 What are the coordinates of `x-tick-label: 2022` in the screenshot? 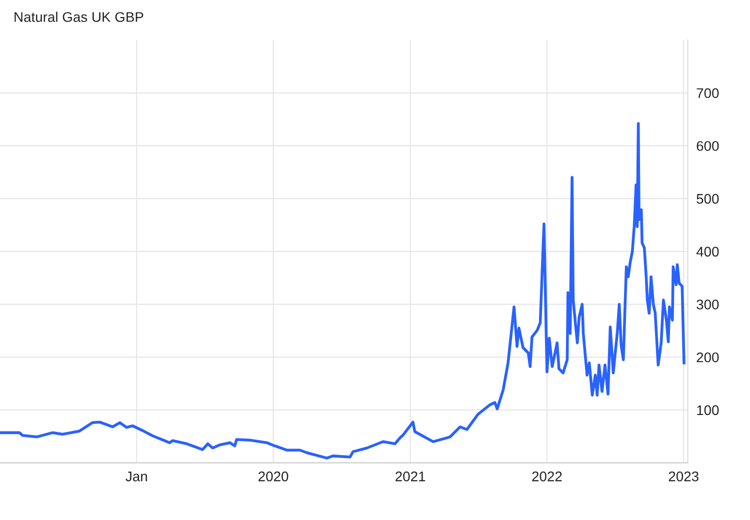 It's located at (547, 477).